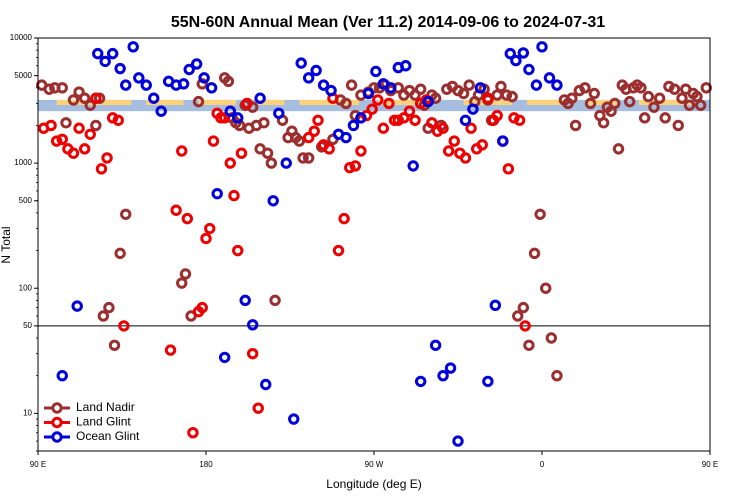 The width and height of the screenshot is (750, 500). Describe the element at coordinates (542, 464) in the screenshot. I see `x-tick-label: 0` at that location.